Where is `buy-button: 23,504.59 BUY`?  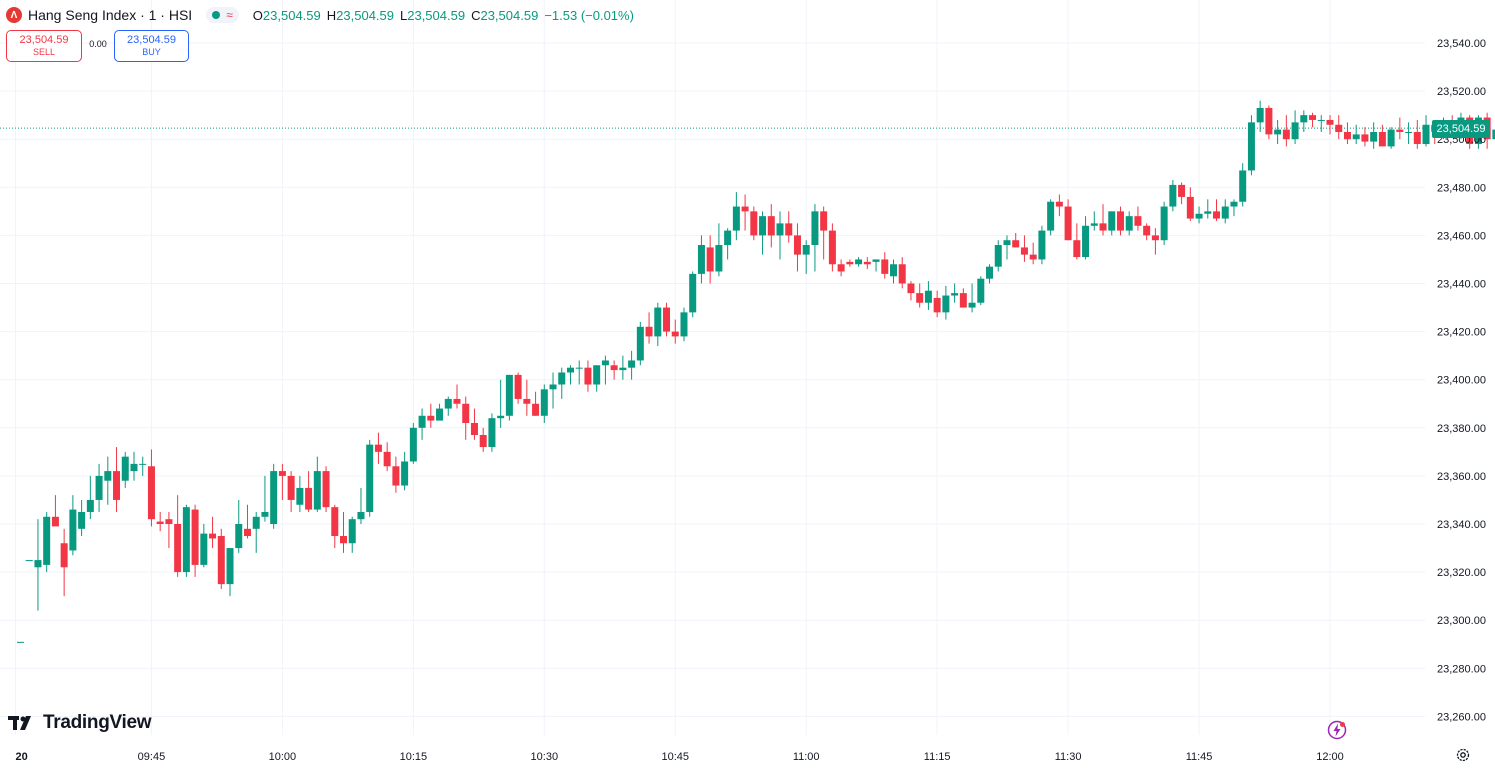
buy-button: 23,504.59 BUY is located at coordinates (151, 46).